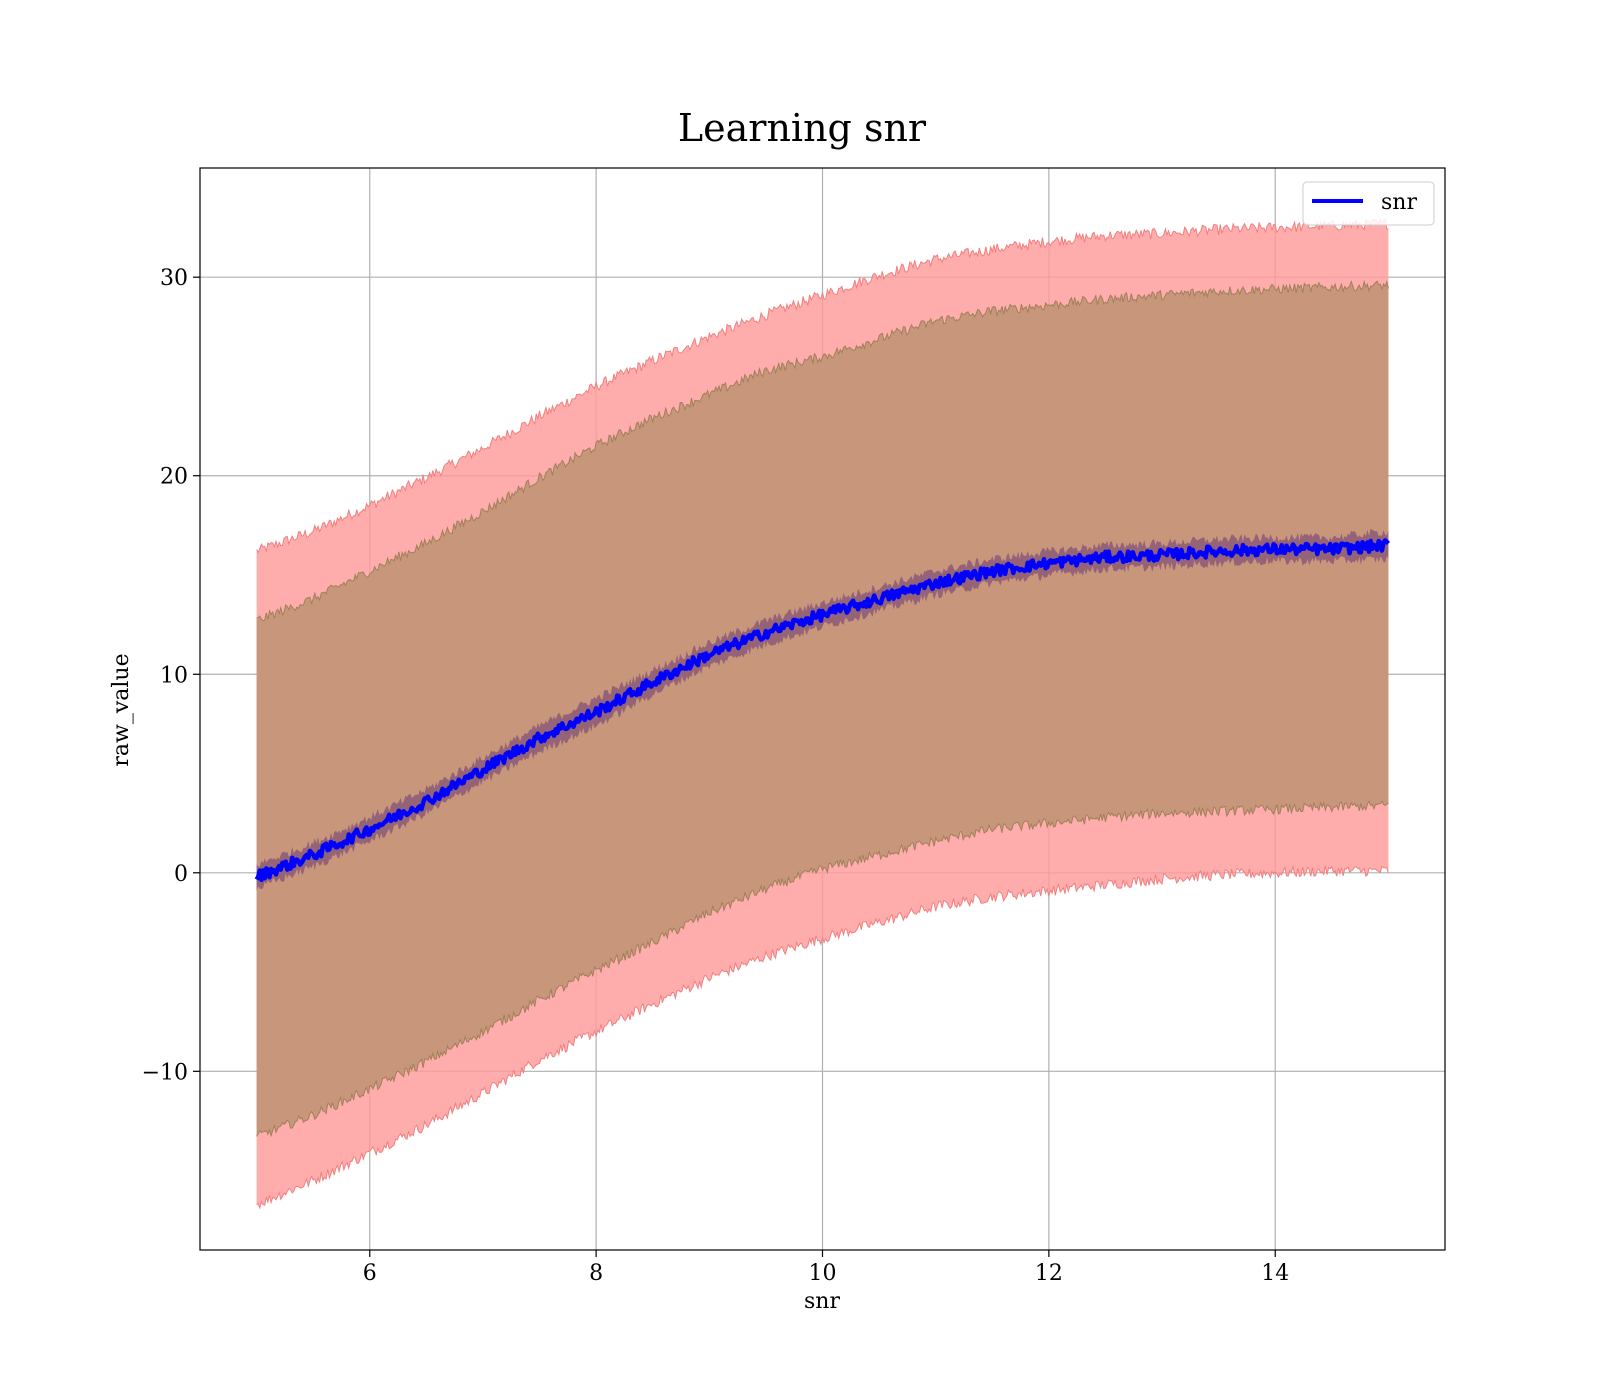  I want to click on legend-box, so click(1368, 203).